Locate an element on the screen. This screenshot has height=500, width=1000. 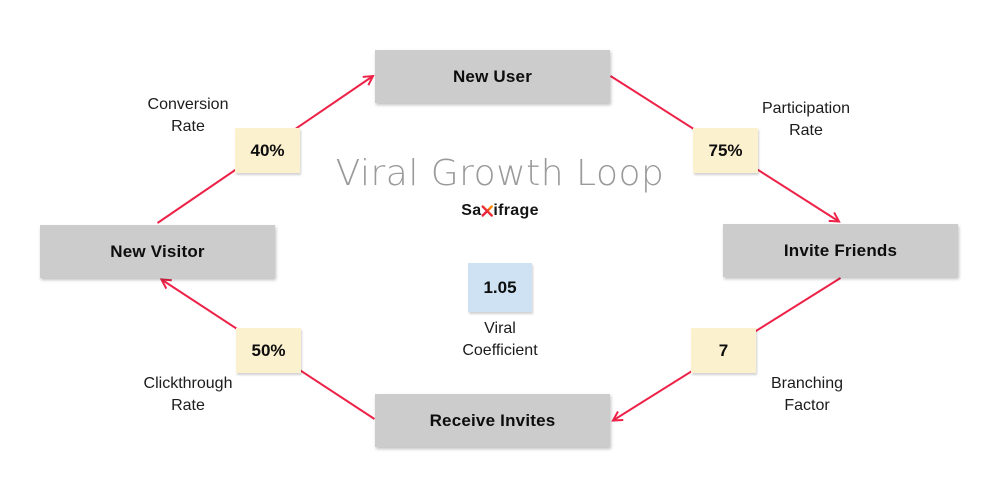
conversion-rate-label: Conversion Rate is located at coordinates (188, 115).